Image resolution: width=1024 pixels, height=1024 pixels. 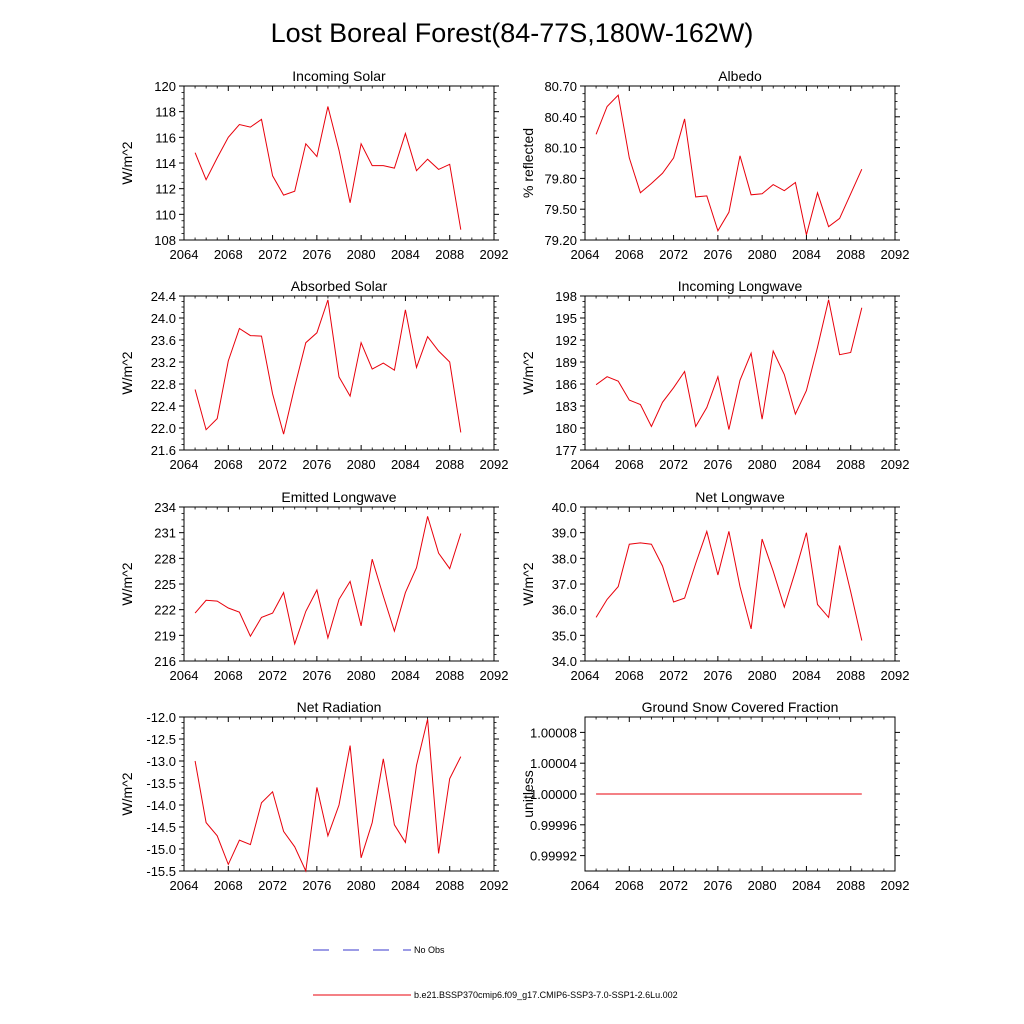 I want to click on y-tick-label: 22.8, so click(x=163, y=384).